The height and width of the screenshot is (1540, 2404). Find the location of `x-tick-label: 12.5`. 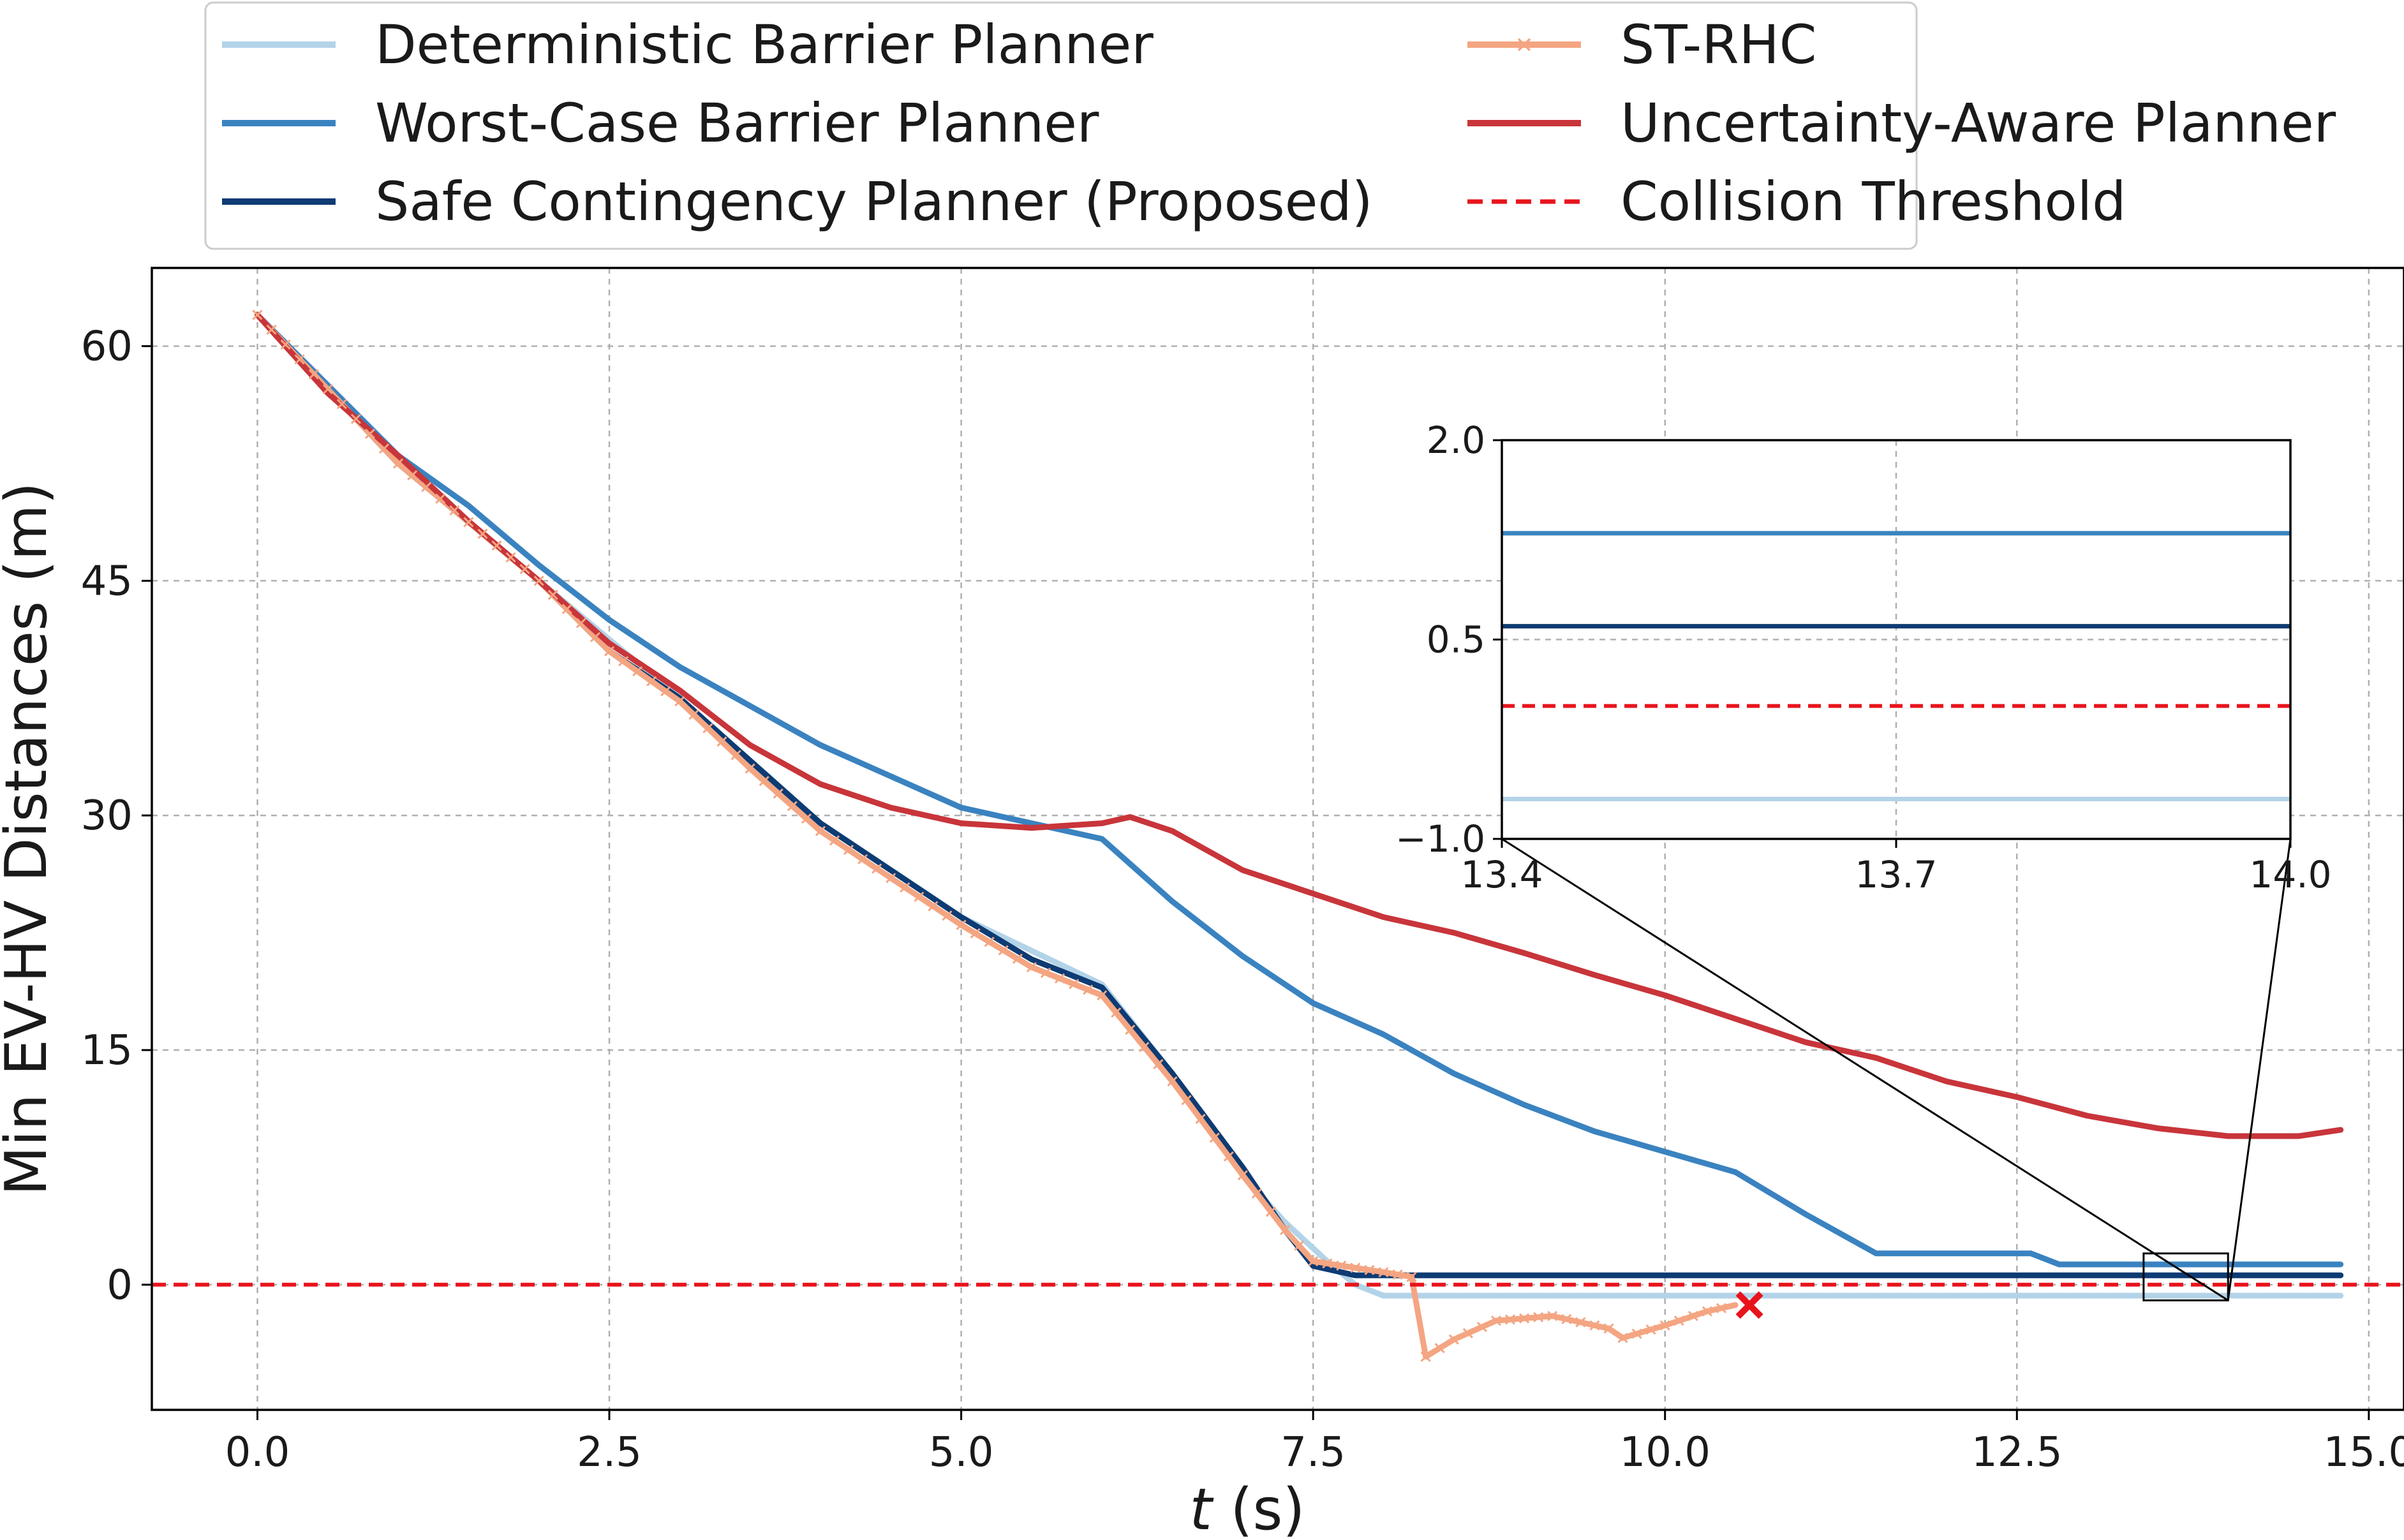

x-tick-label: 12.5 is located at coordinates (2017, 1452).